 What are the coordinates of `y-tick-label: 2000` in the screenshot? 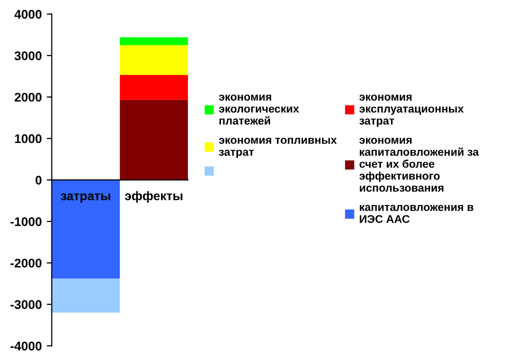 It's located at (28, 97).